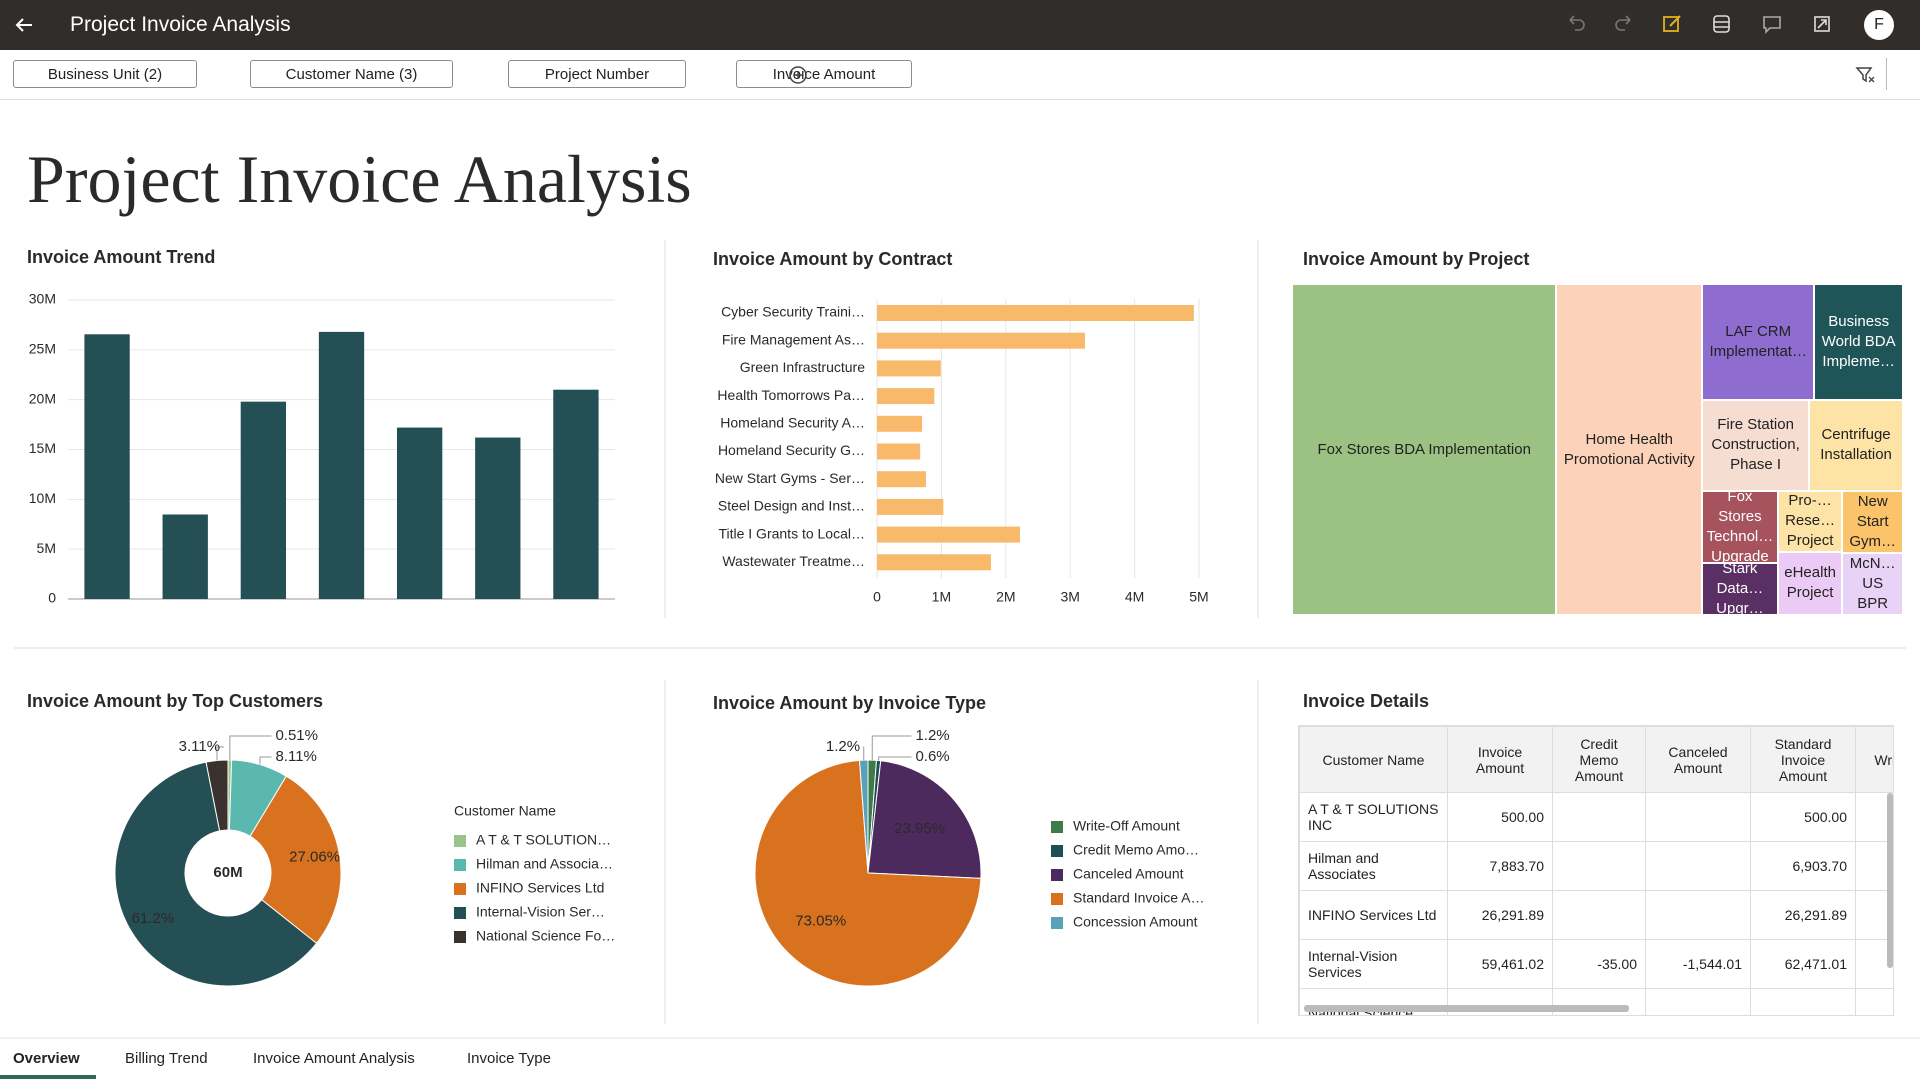 The image size is (1920, 1080). What do you see at coordinates (1856, 445) in the screenshot?
I see `treemap-label: Centrifuge Installation` at bounding box center [1856, 445].